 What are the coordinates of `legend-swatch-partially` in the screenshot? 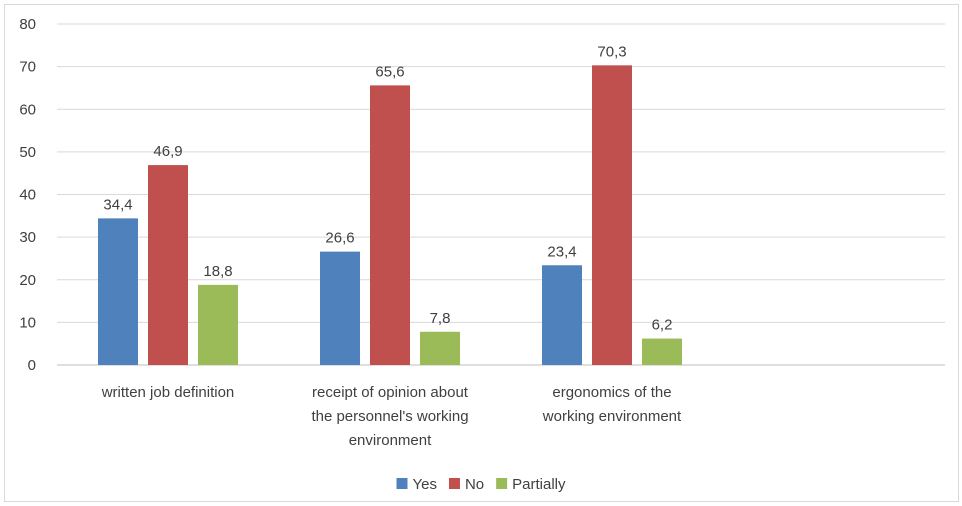 It's located at (502, 483).